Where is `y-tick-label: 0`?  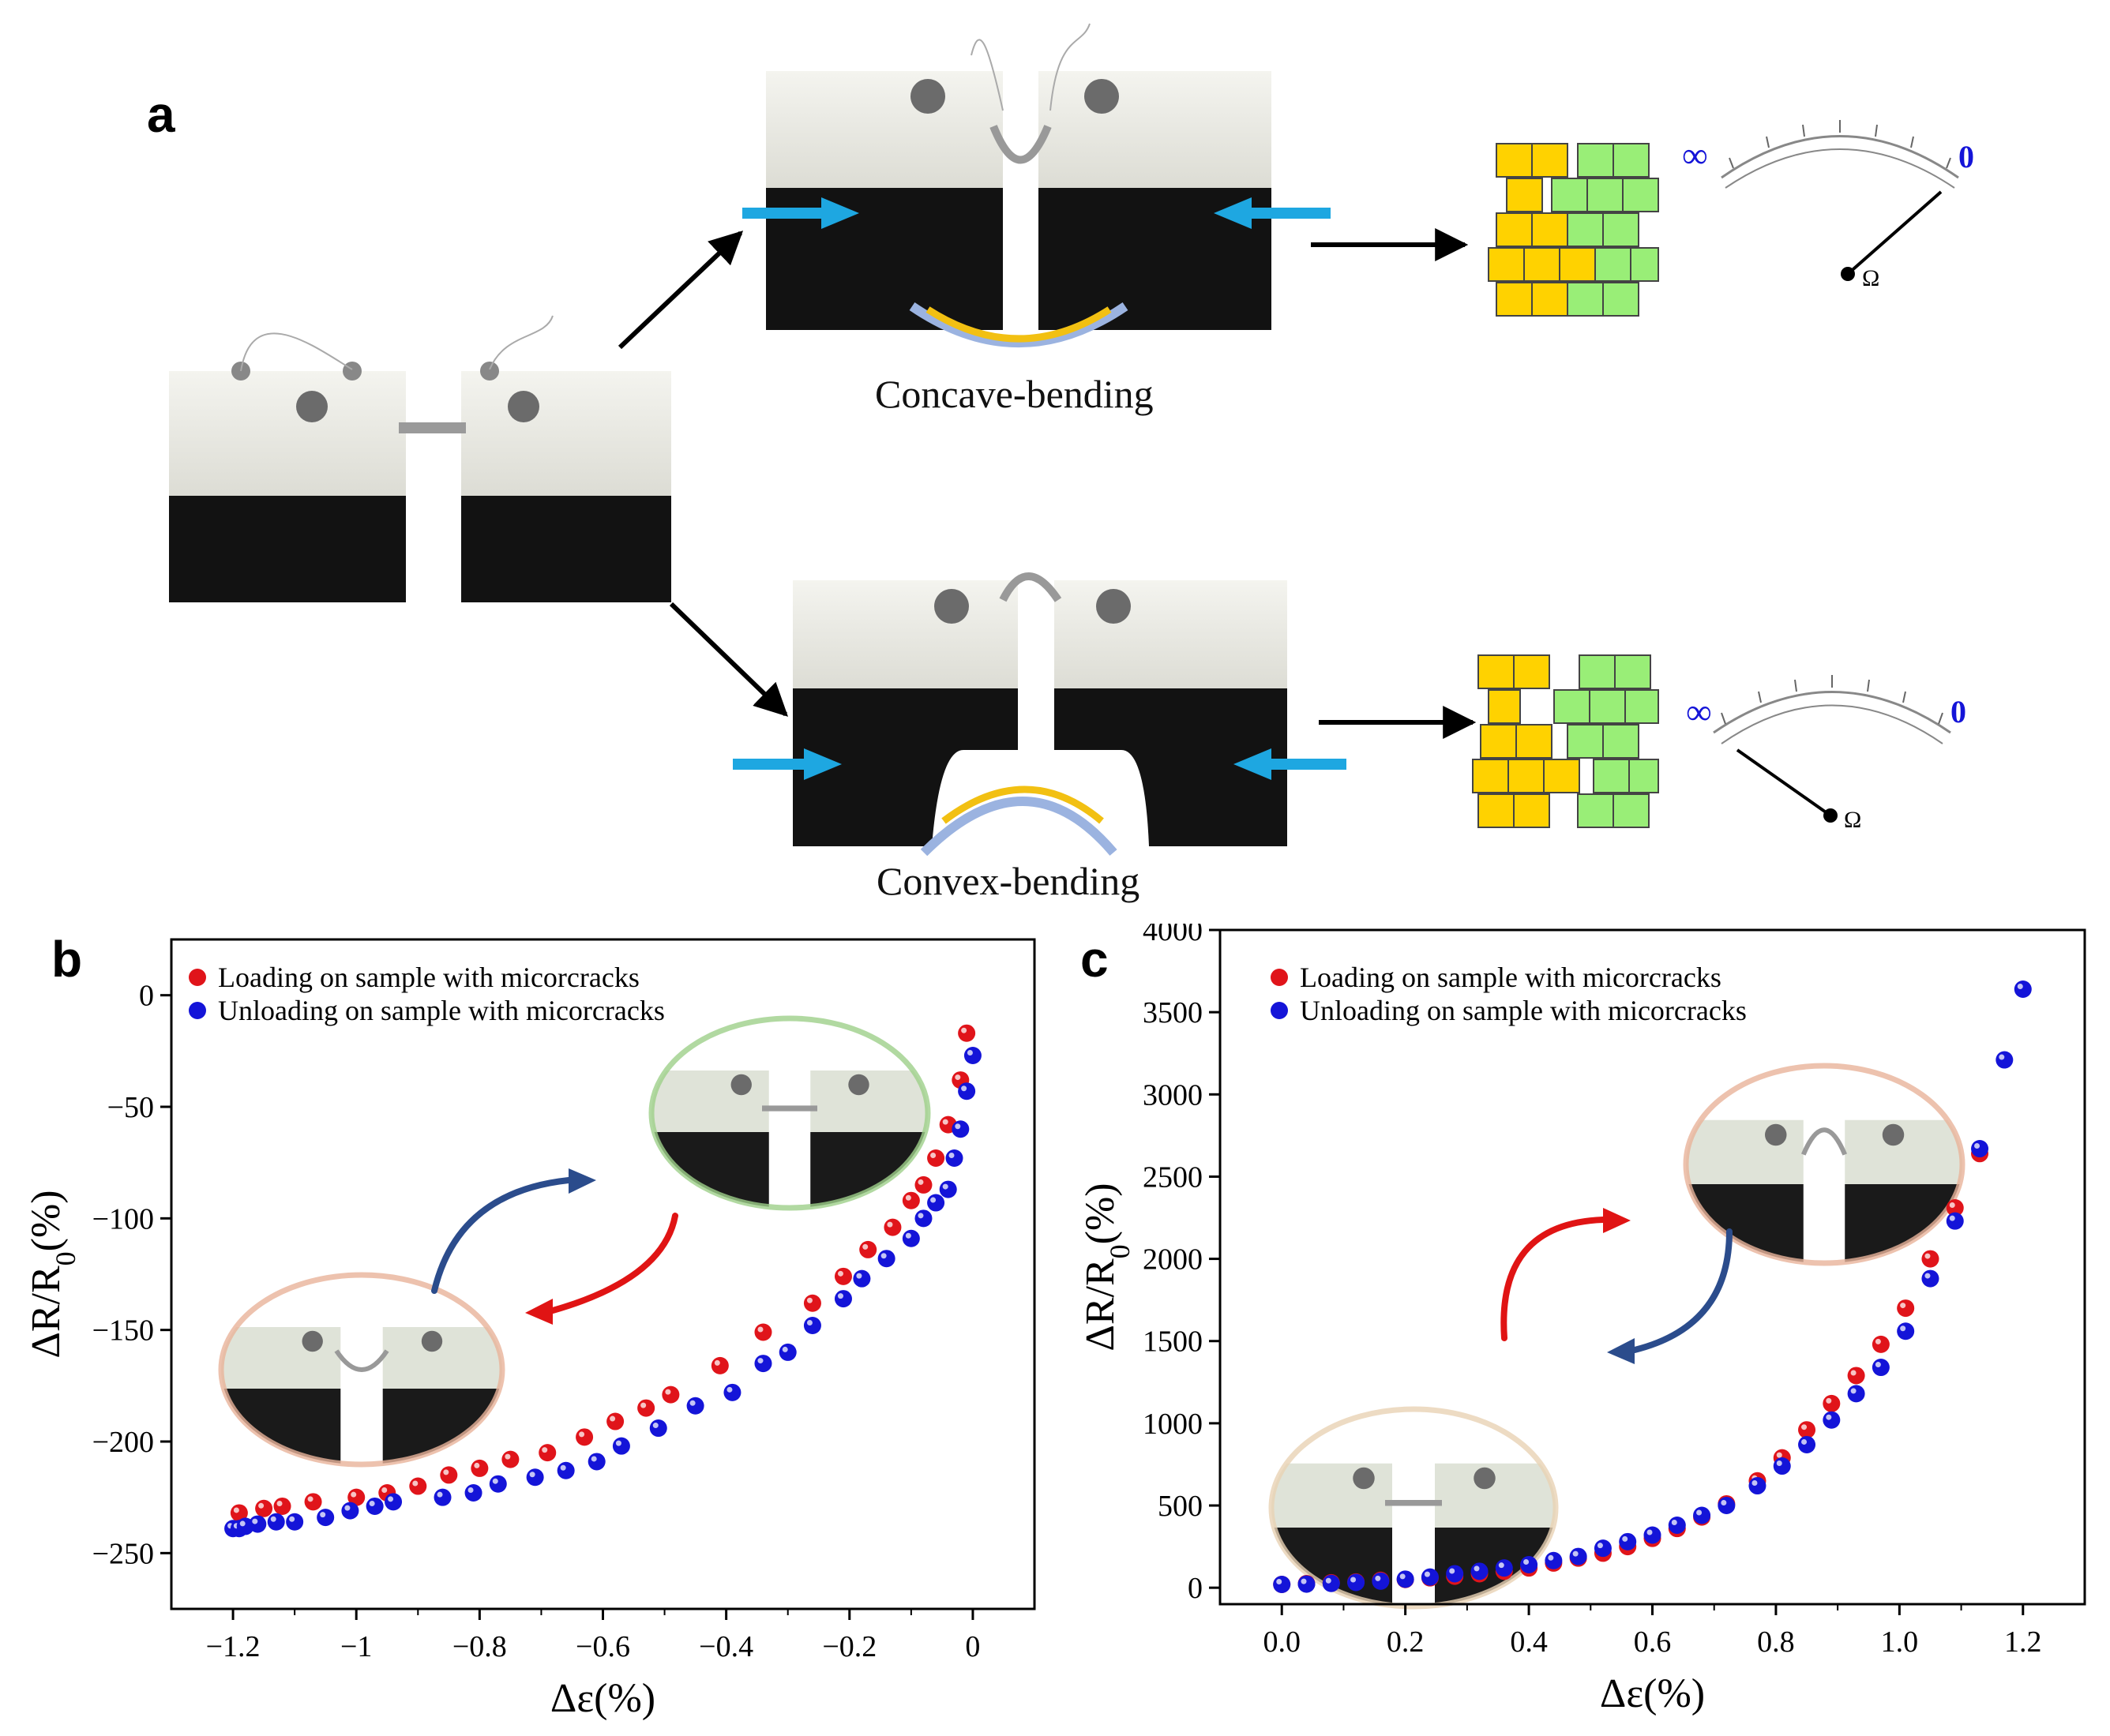 y-tick-label: 0 is located at coordinates (1195, 1588).